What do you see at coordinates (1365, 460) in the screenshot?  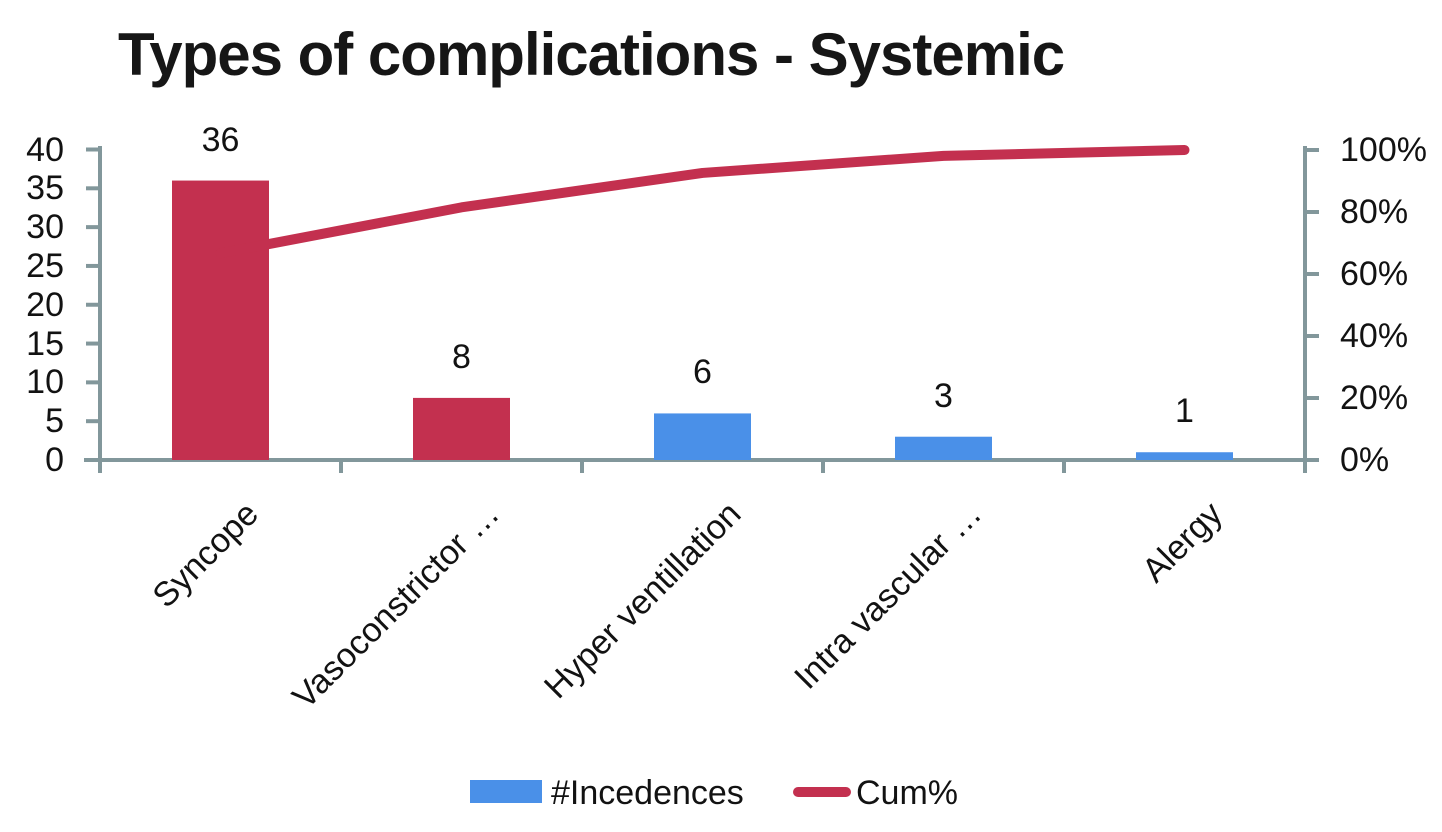 I see `right-axis-tick-label: 0%` at bounding box center [1365, 460].